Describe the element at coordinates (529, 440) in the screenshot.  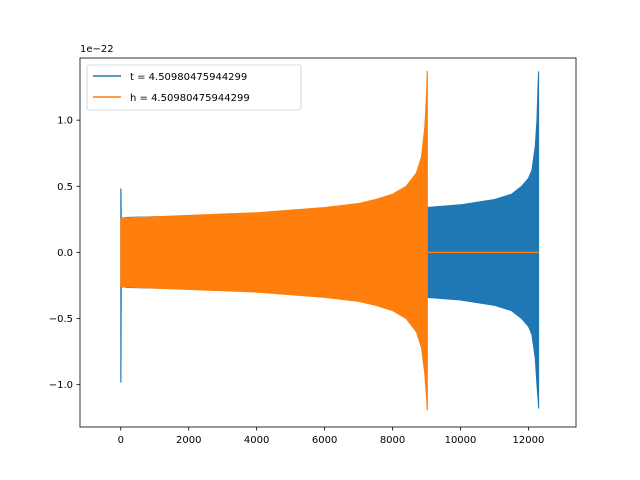
I see `x-tick-label: 12000` at that location.